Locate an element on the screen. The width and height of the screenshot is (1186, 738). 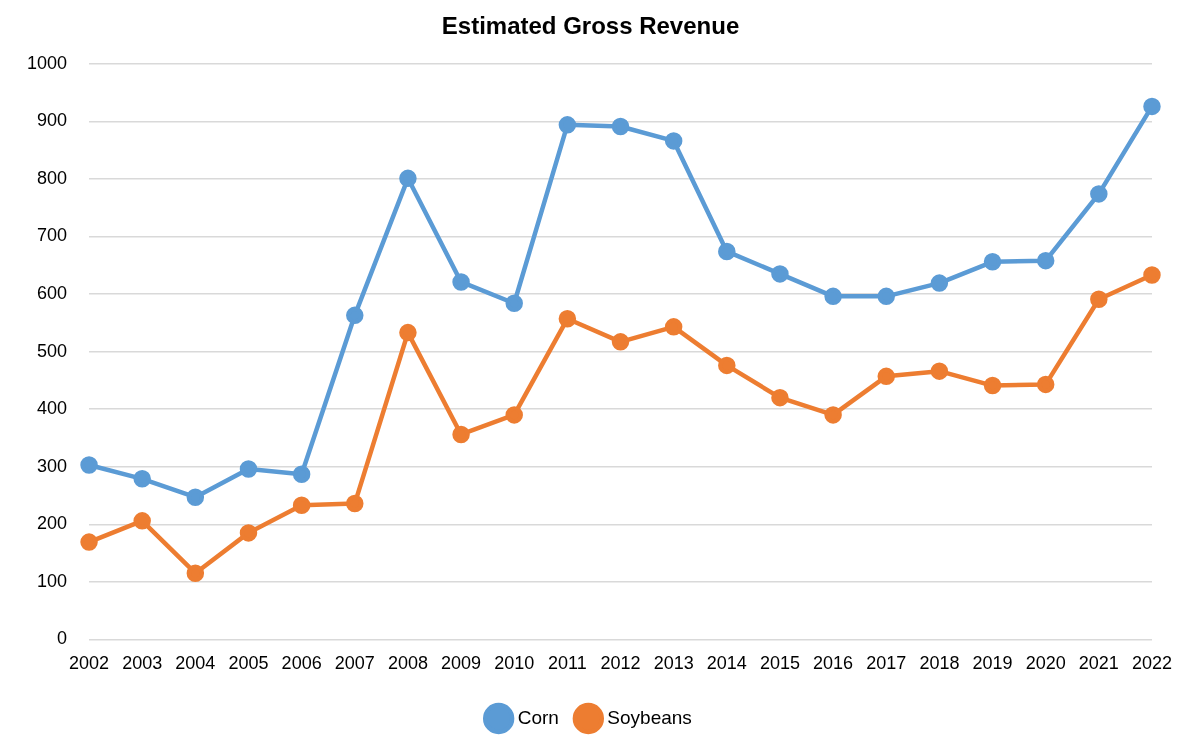
legend-label: Soybeans is located at coordinates (649, 717).